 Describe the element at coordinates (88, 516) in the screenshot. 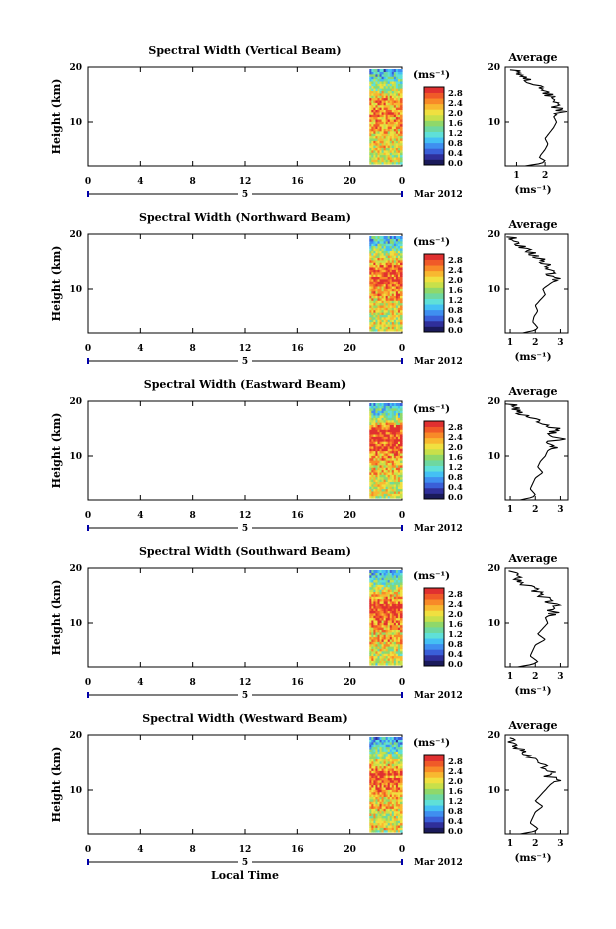

I see `x-tick-label: 0` at that location.